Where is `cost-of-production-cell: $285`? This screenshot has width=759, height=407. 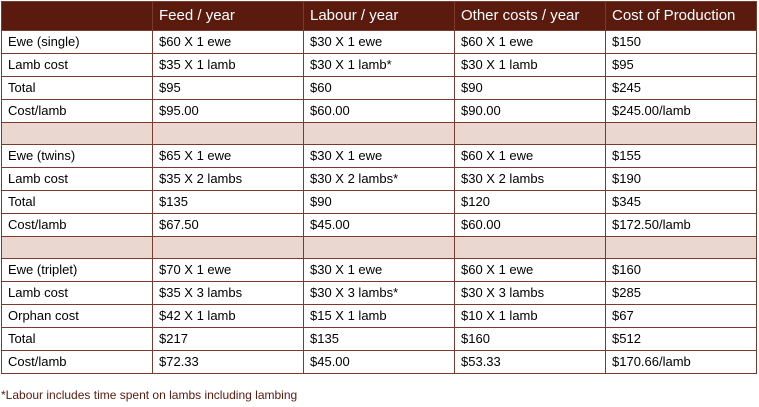 cost-of-production-cell: $285 is located at coordinates (681, 293).